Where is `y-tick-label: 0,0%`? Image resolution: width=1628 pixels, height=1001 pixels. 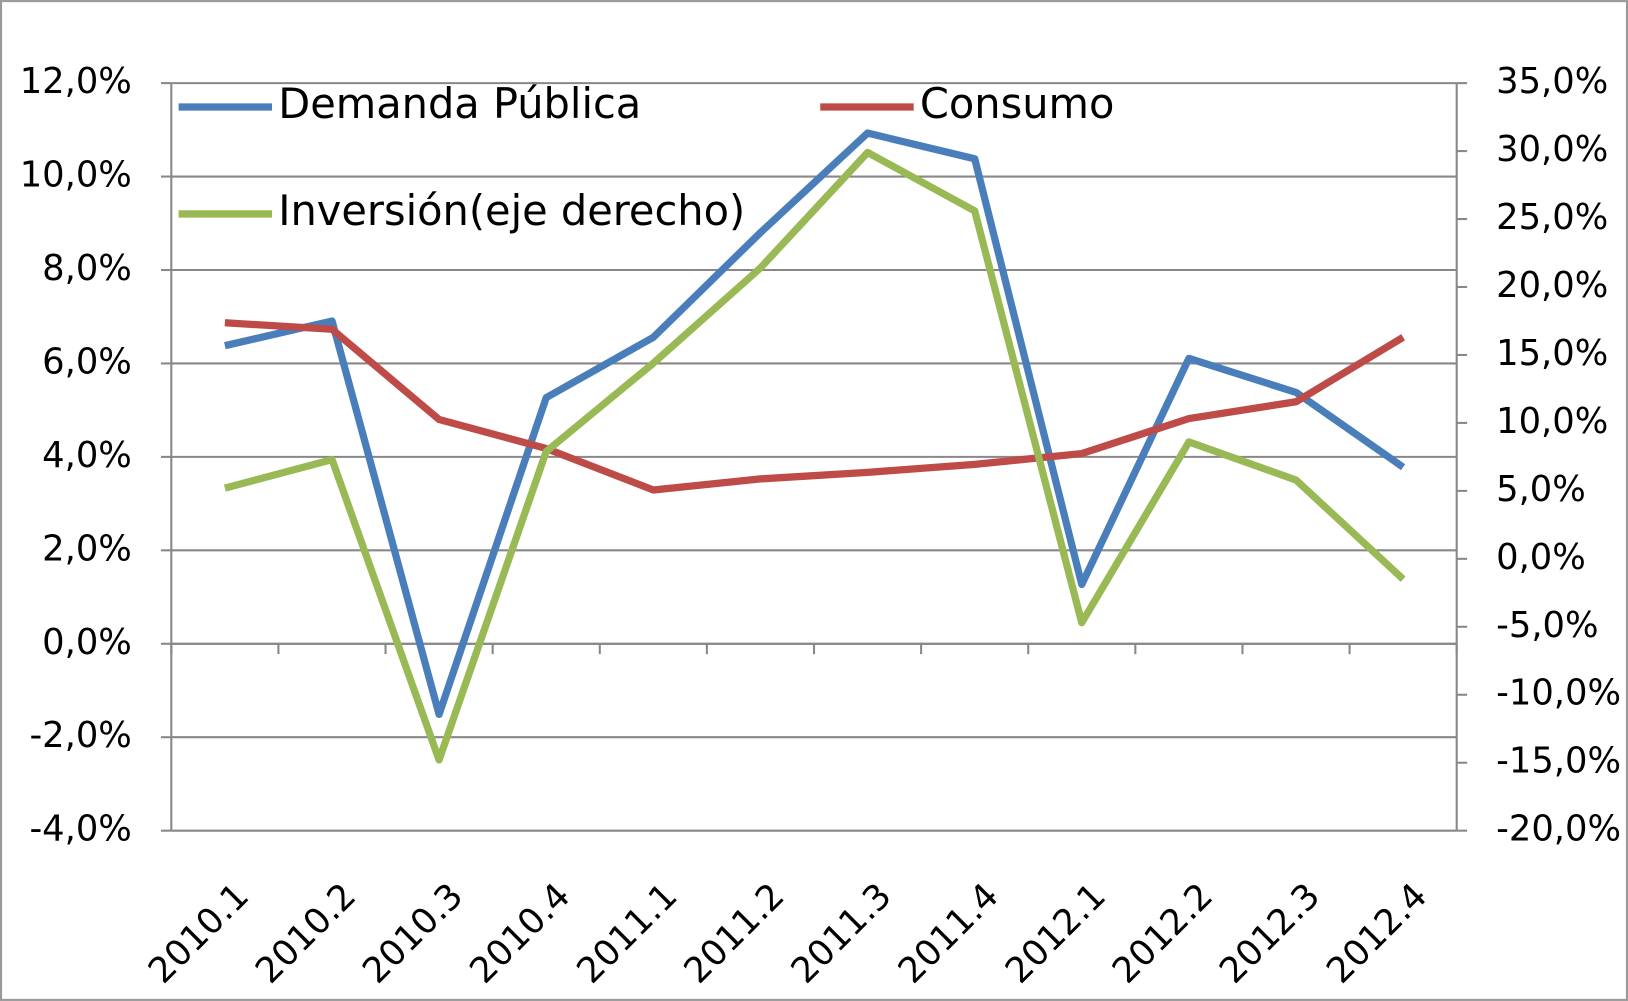
y-tick-label: 0,0% is located at coordinates (87, 642).